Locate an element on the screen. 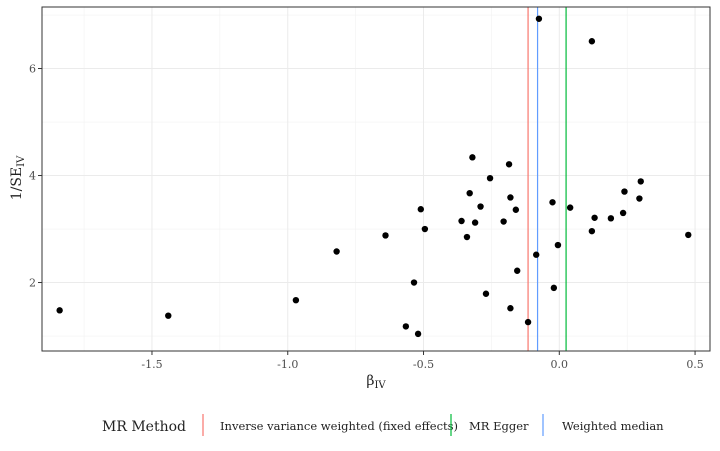  y-axis-title-main: 1/SE is located at coordinates (17, 183).